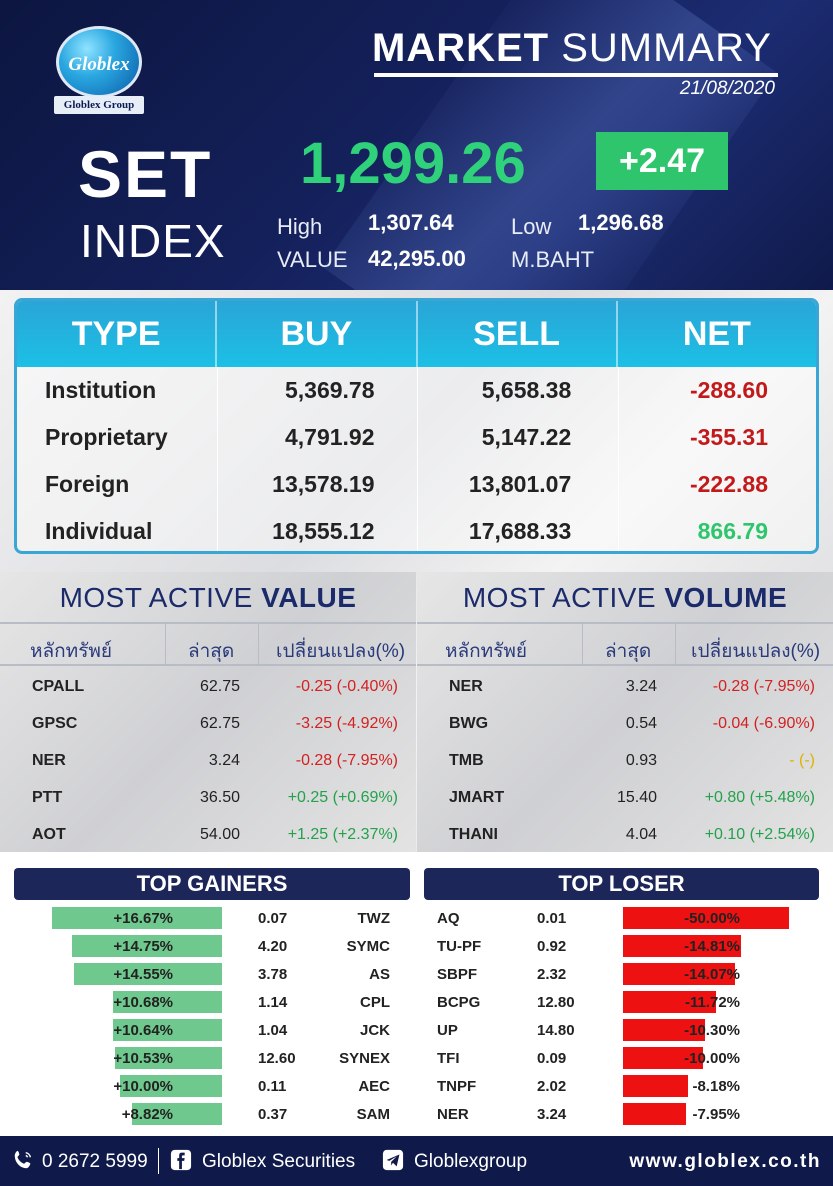  What do you see at coordinates (71, 651) in the screenshot?
I see `col-symbol: หลักทรัพย์` at bounding box center [71, 651].